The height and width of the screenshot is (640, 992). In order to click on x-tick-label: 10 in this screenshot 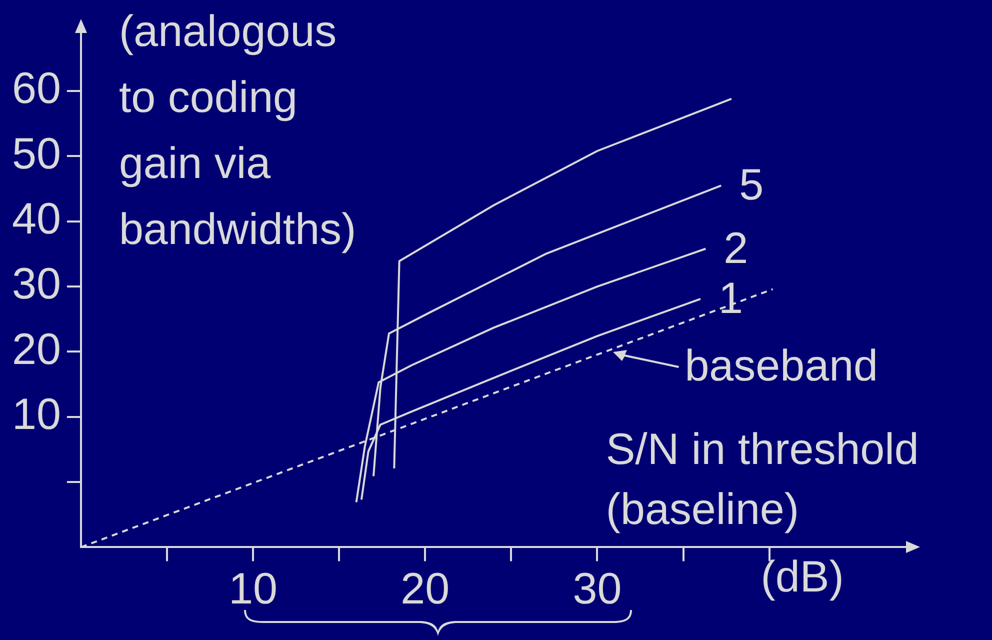, I will do `click(253, 589)`.